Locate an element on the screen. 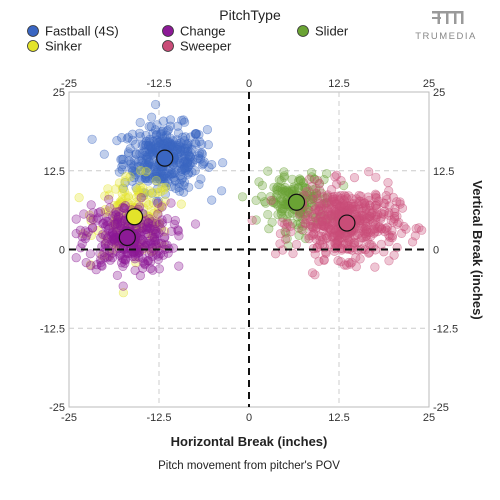 Image resolution: width=500 pixels, height=500 pixels. chart-caption: Pitch movement from pitcher's POV is located at coordinates (249, 466).